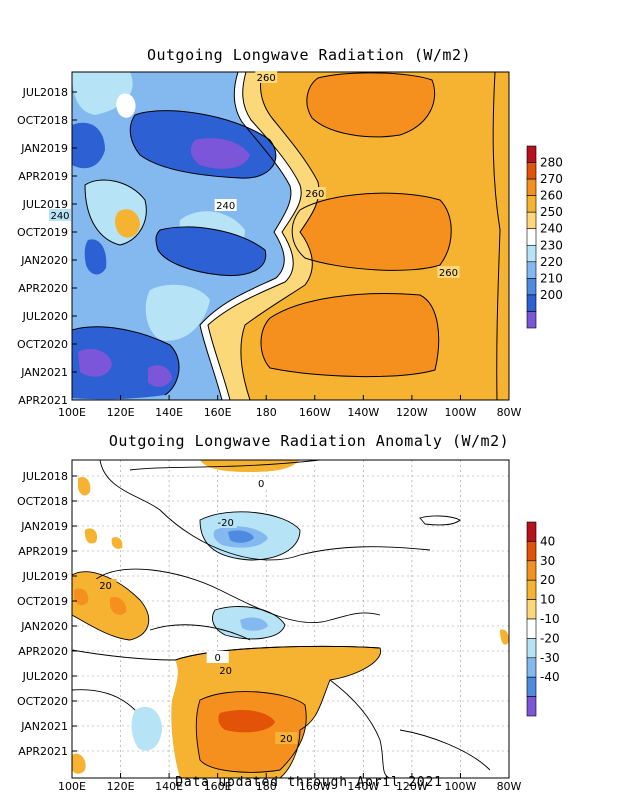 This screenshot has width=618, height=800. What do you see at coordinates (551, 262) in the screenshot?
I see `colorbar-label: 220` at bounding box center [551, 262].